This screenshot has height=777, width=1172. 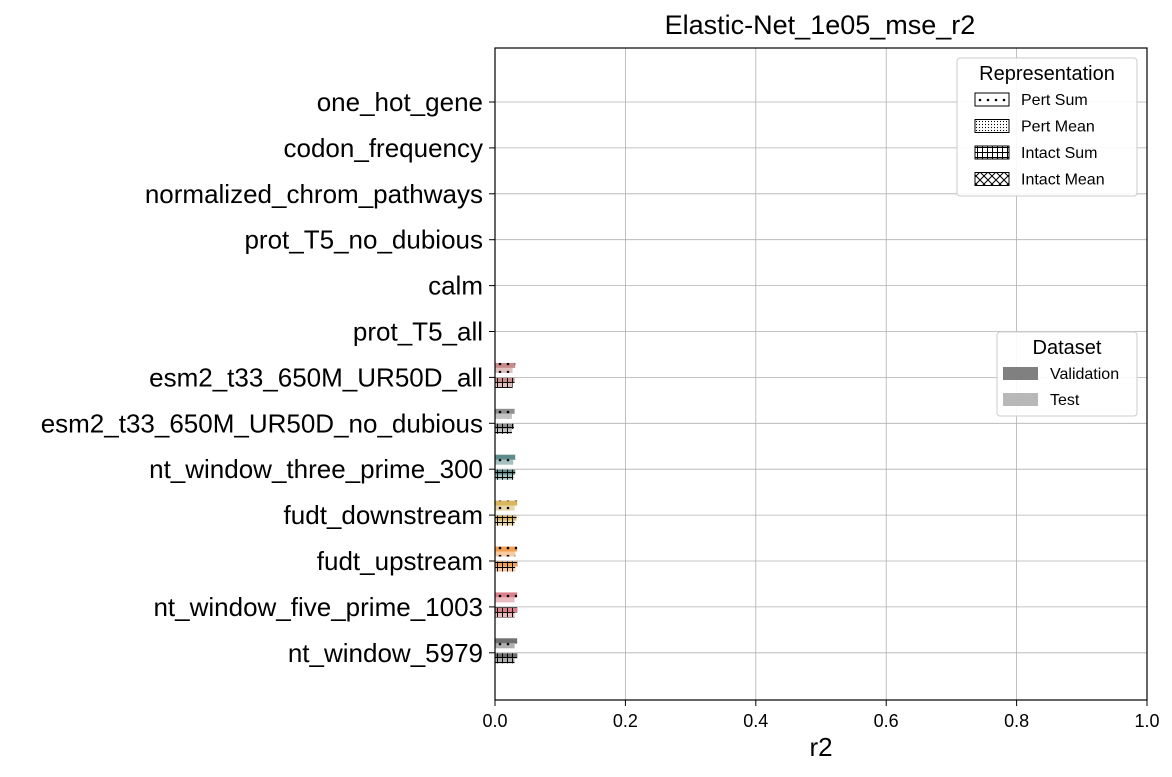 I want to click on x-axis-label: r2, so click(x=820, y=747).